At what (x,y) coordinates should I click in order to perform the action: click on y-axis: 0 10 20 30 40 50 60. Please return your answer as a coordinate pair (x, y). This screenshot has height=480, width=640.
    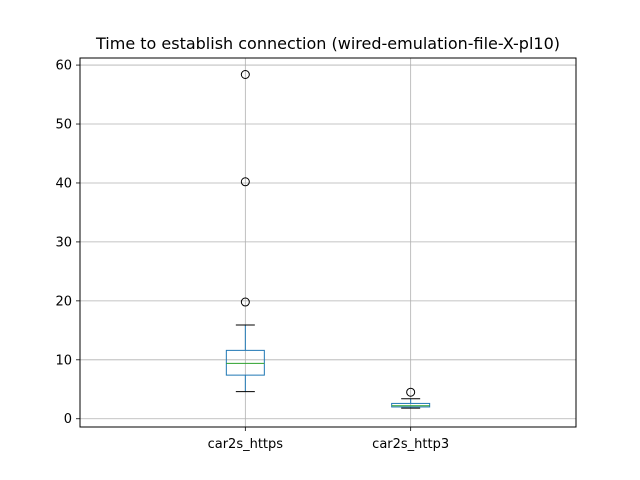
    Looking at the image, I should click on (67, 243).